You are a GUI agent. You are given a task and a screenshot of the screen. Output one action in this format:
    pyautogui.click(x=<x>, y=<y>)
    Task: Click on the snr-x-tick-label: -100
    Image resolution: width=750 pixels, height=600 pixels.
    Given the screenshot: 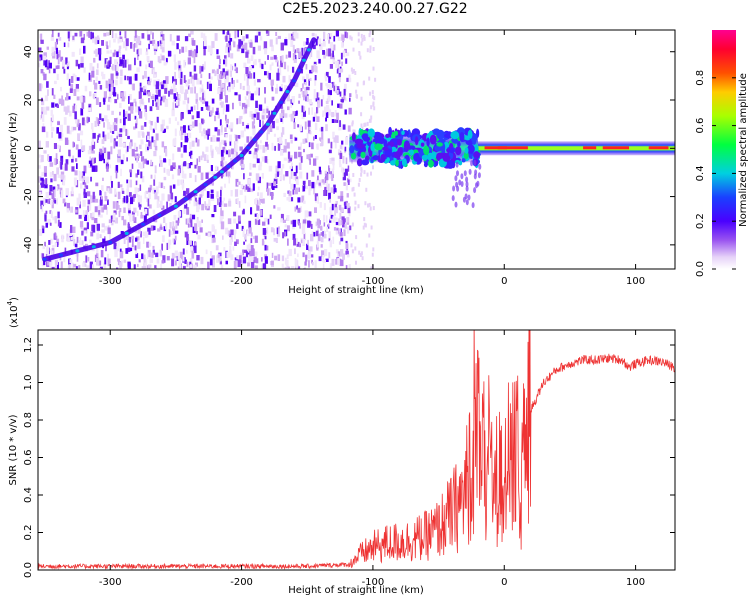 What is the action you would take?
    pyautogui.click(x=373, y=582)
    